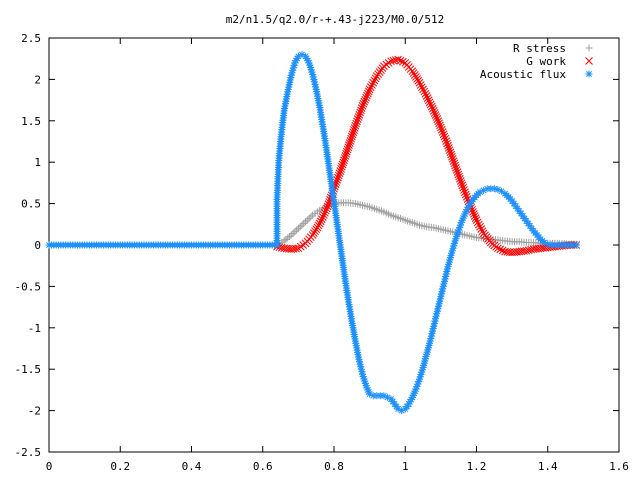 The width and height of the screenshot is (640, 480). I want to click on legend-label: Acoustic flux, so click(523, 74).